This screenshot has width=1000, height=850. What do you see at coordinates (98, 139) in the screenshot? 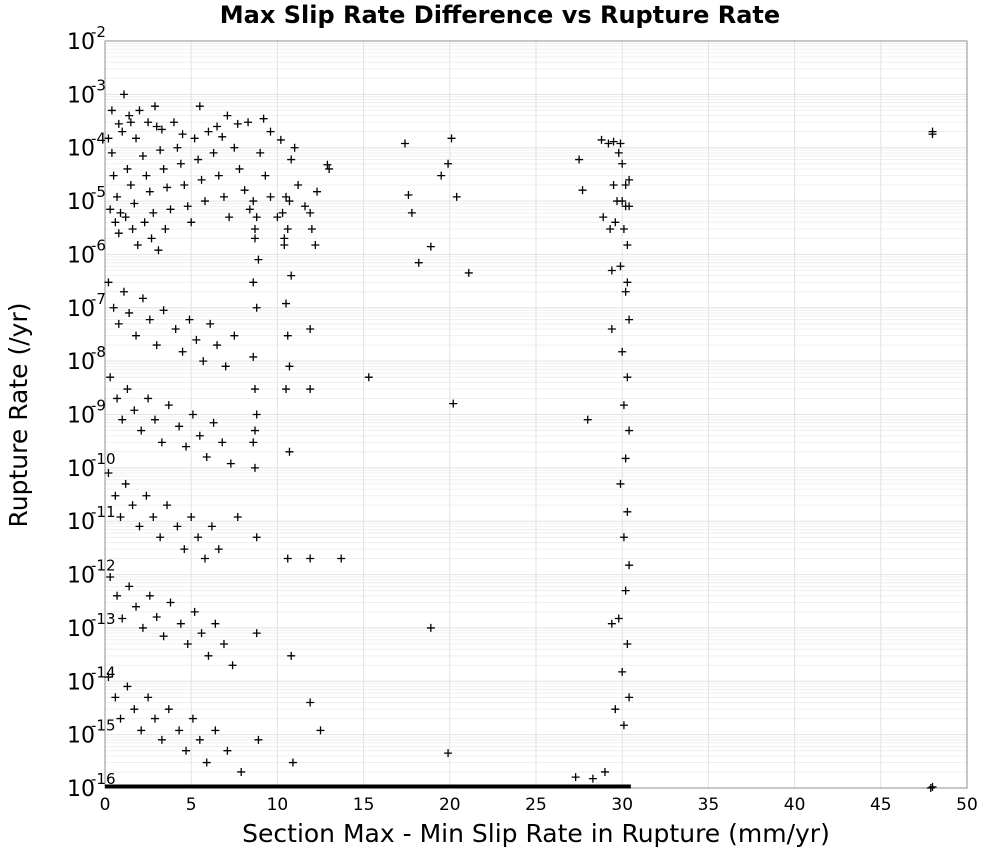
I see `y-tick-exponent: -4` at bounding box center [98, 139].